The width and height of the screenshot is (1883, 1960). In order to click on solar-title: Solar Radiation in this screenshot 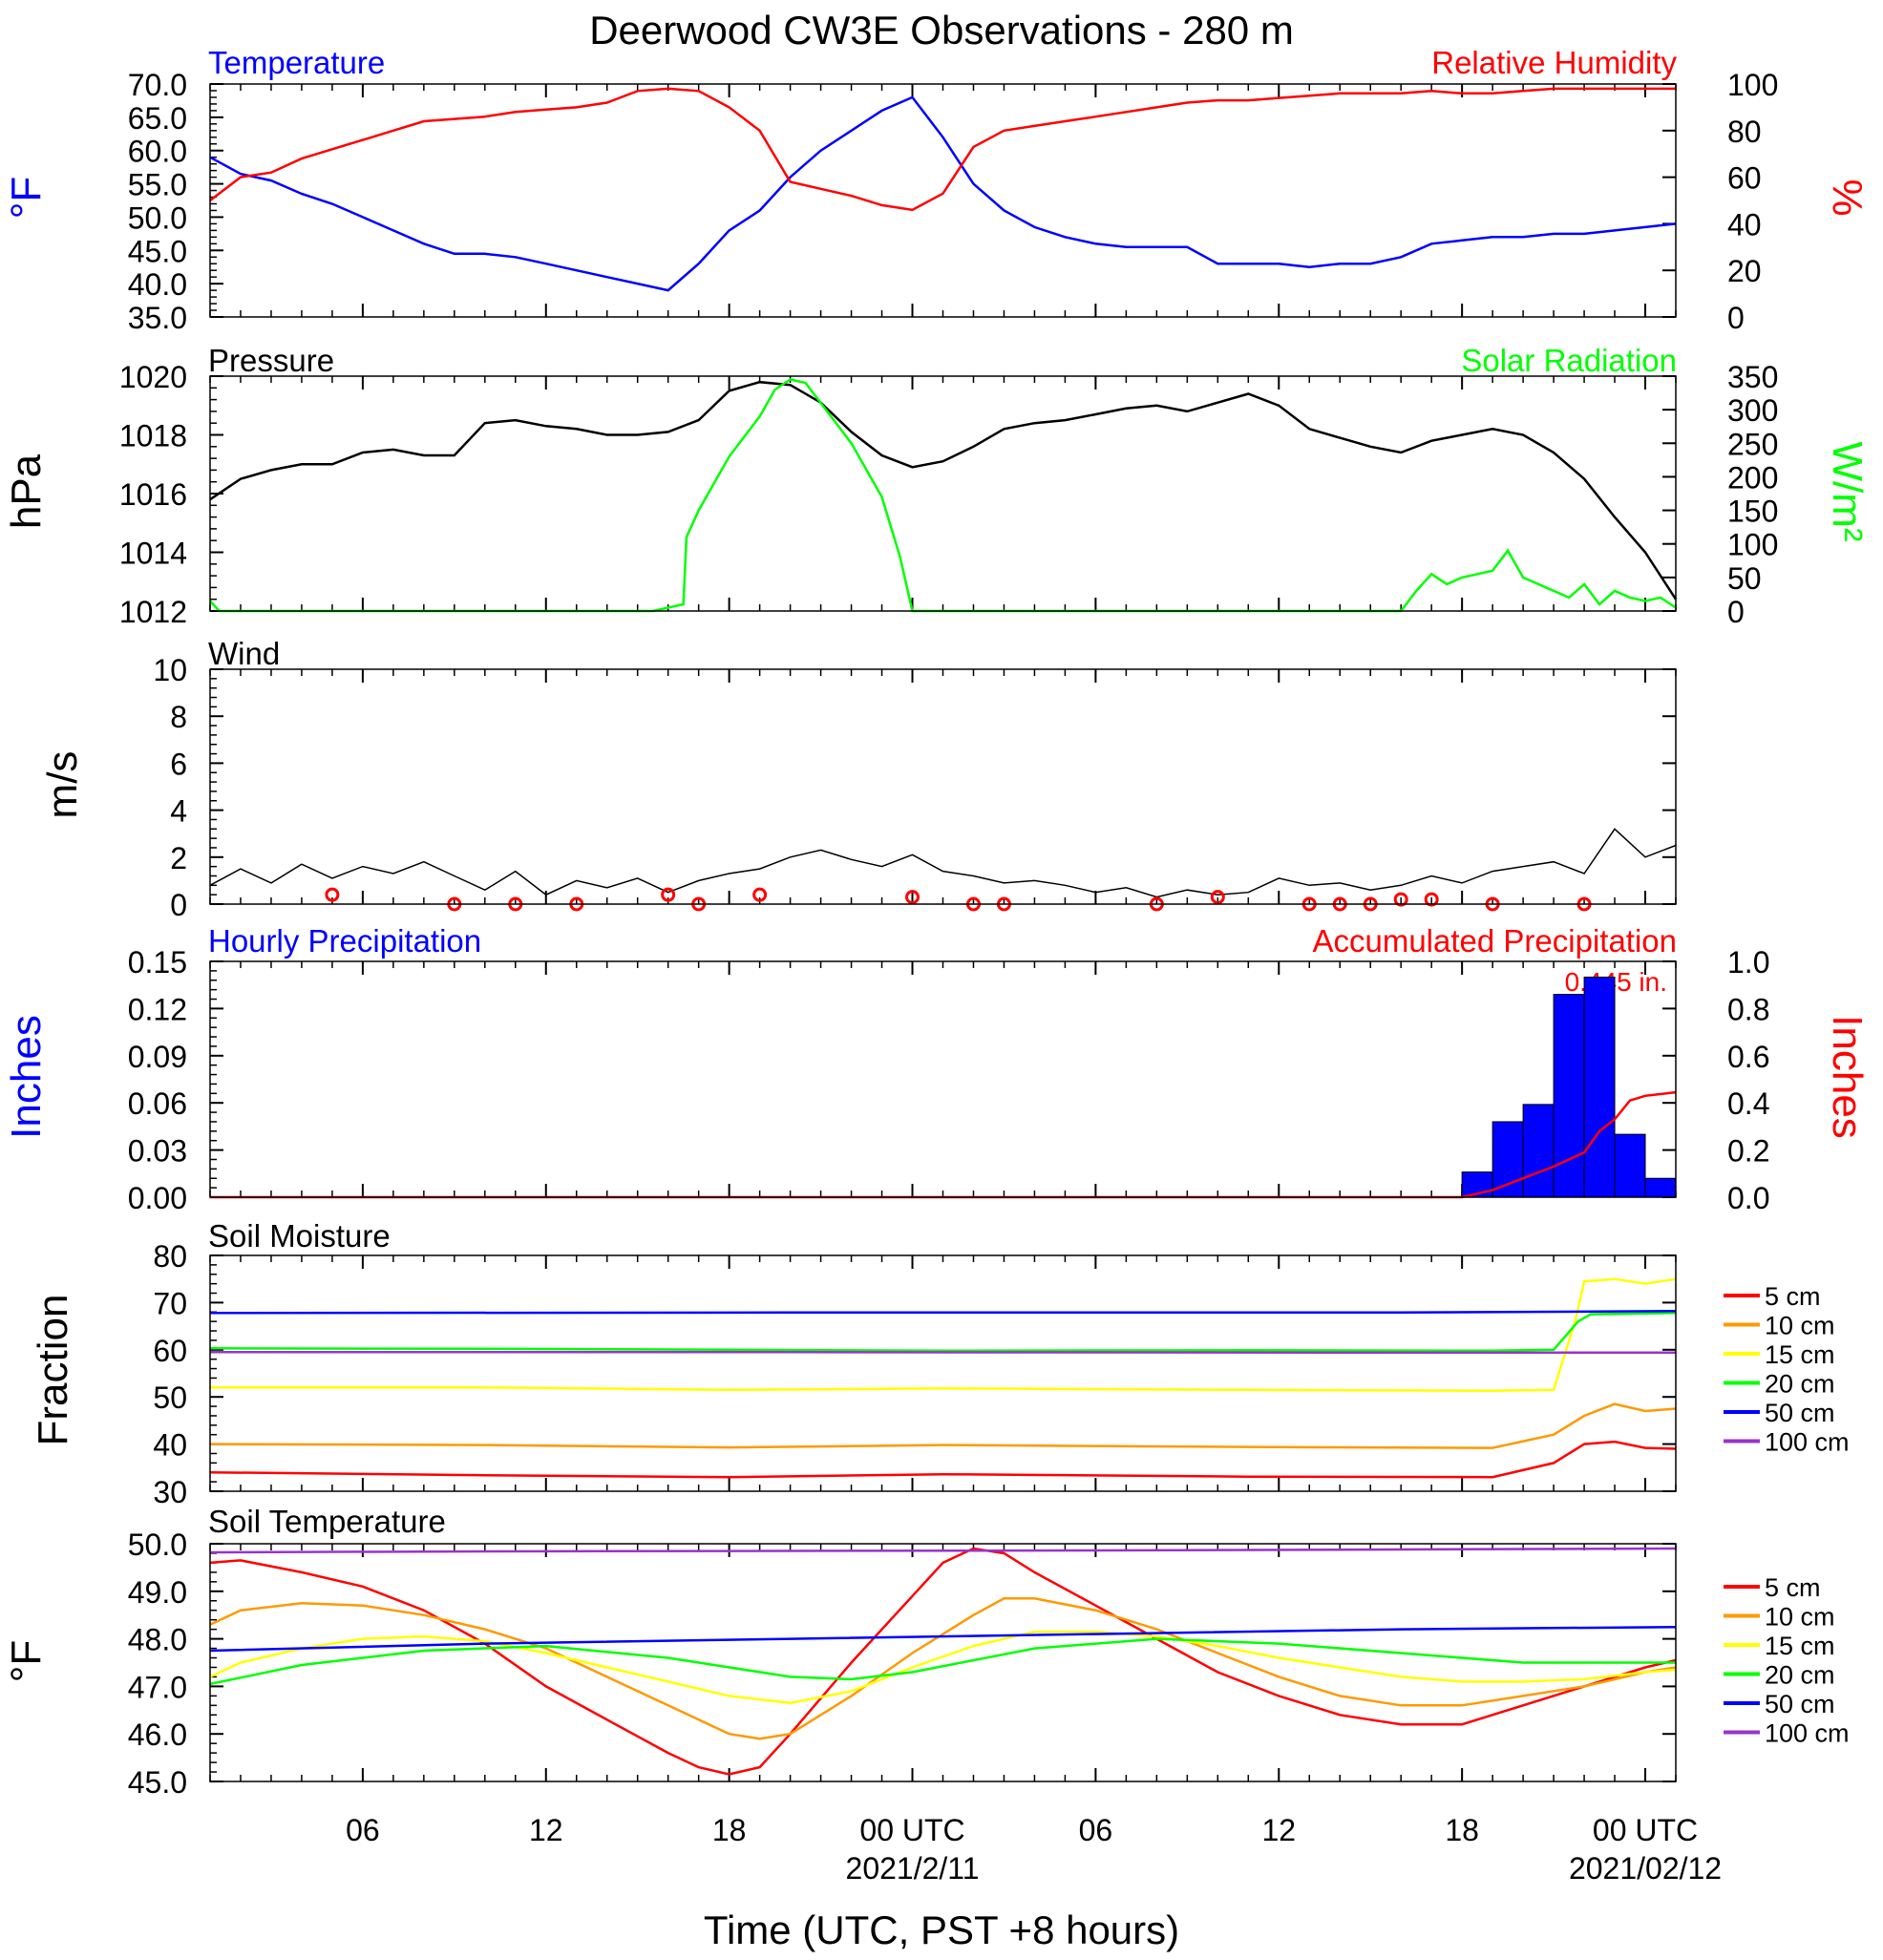, I will do `click(1569, 360)`.